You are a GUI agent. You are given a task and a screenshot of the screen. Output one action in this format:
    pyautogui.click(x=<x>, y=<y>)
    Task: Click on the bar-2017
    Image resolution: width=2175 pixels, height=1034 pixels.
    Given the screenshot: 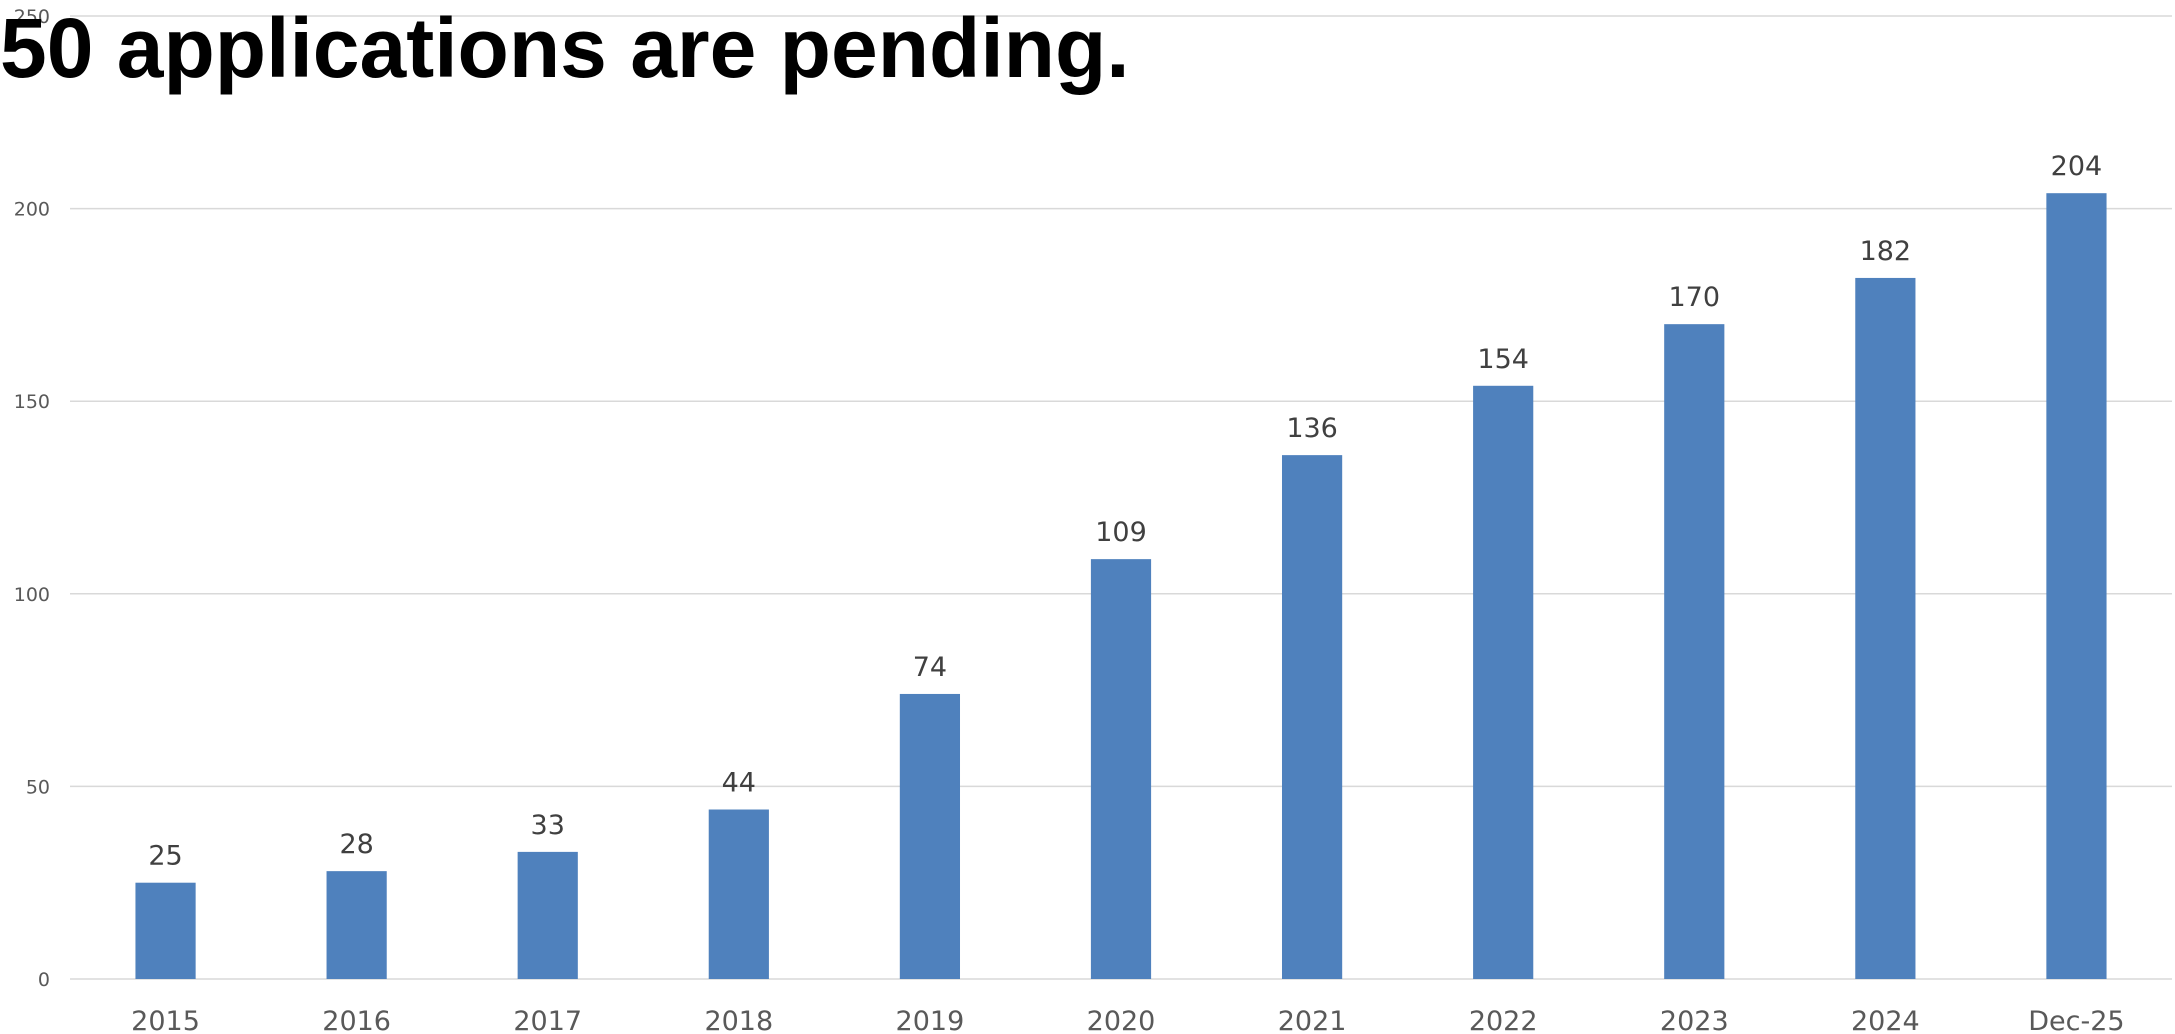 What is the action you would take?
    pyautogui.click(x=547, y=915)
    